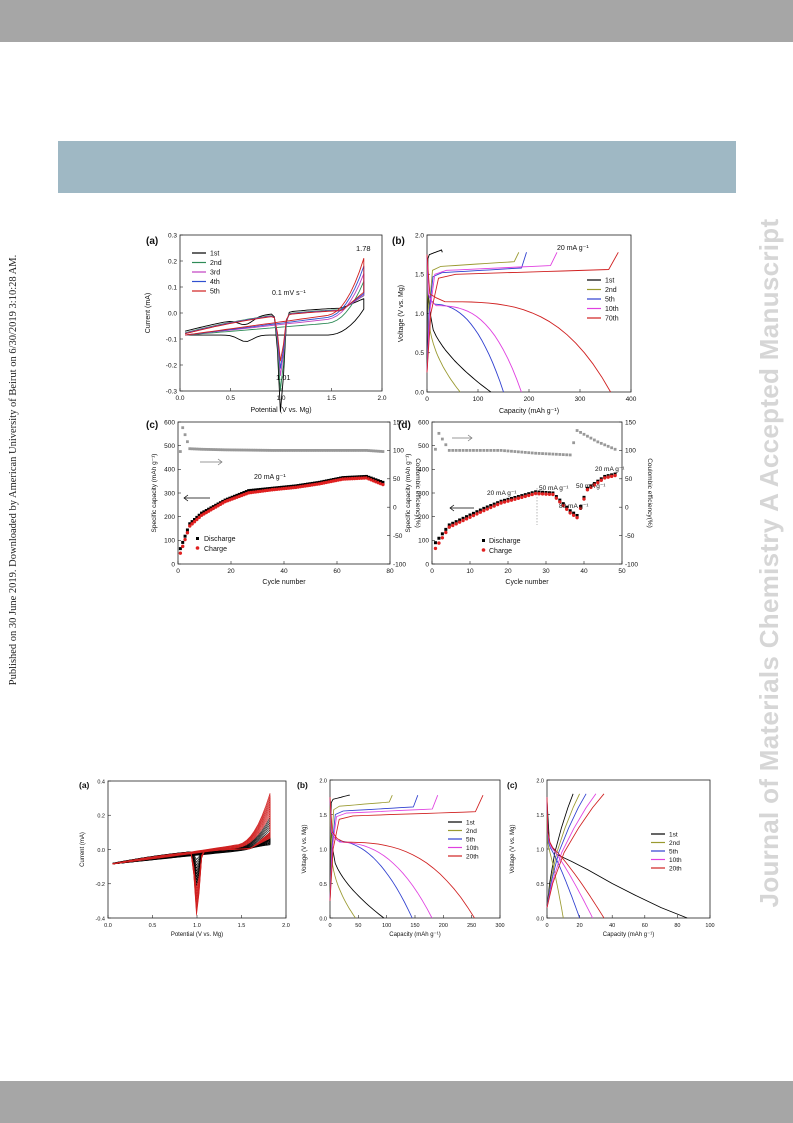 This screenshot has width=793, height=1123. What do you see at coordinates (622, 571) in the screenshot?
I see `x-tick-label: 50` at bounding box center [622, 571].